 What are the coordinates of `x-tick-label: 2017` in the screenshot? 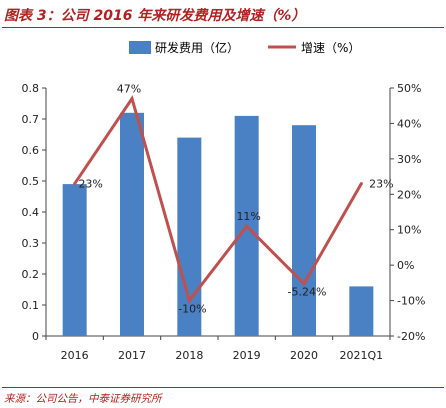 It's located at (132, 355).